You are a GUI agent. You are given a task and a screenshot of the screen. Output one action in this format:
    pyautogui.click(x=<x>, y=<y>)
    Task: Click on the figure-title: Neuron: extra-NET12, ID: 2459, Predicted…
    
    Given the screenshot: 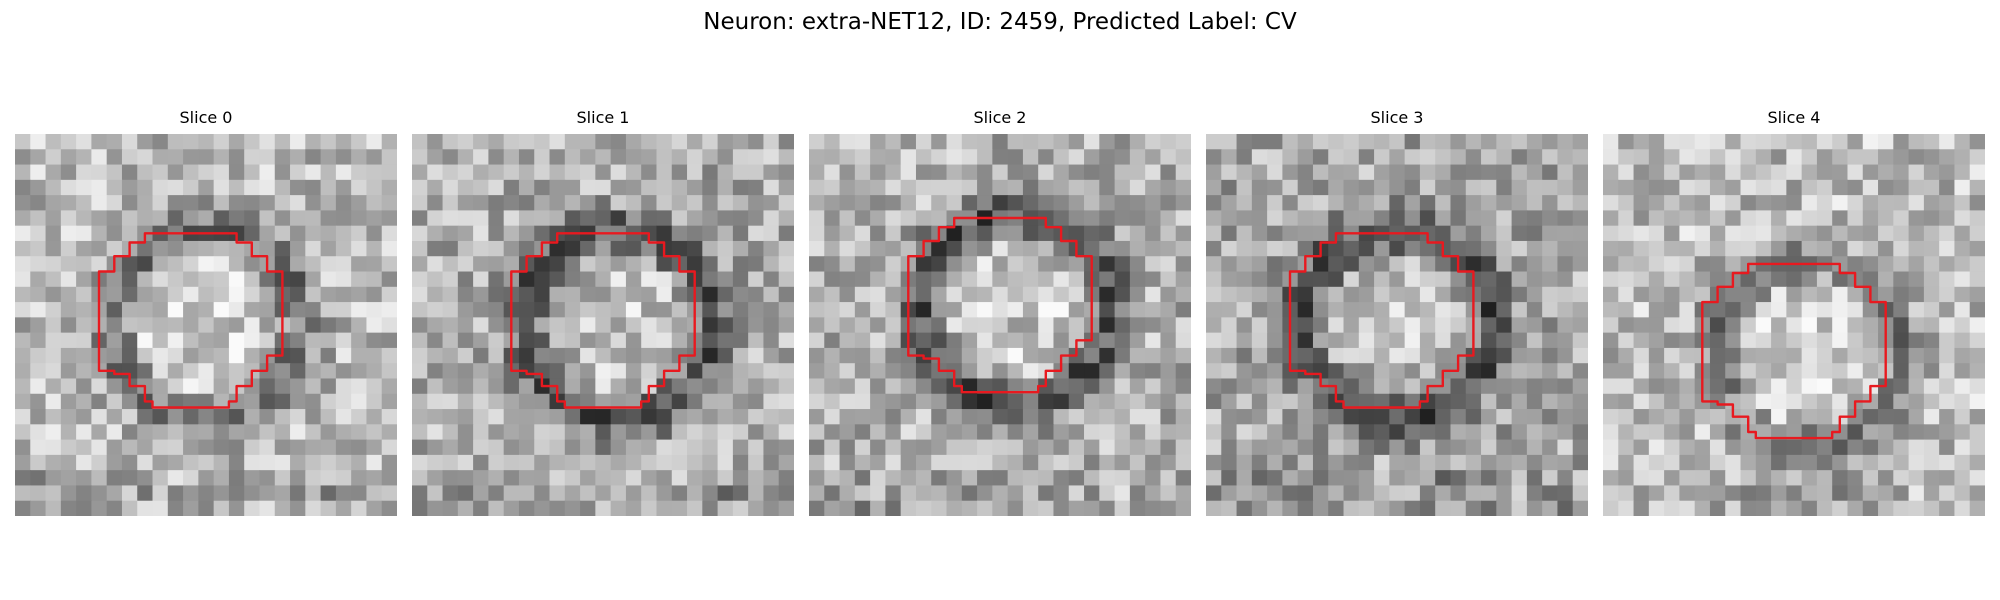 What is the action you would take?
    pyautogui.click(x=1000, y=22)
    